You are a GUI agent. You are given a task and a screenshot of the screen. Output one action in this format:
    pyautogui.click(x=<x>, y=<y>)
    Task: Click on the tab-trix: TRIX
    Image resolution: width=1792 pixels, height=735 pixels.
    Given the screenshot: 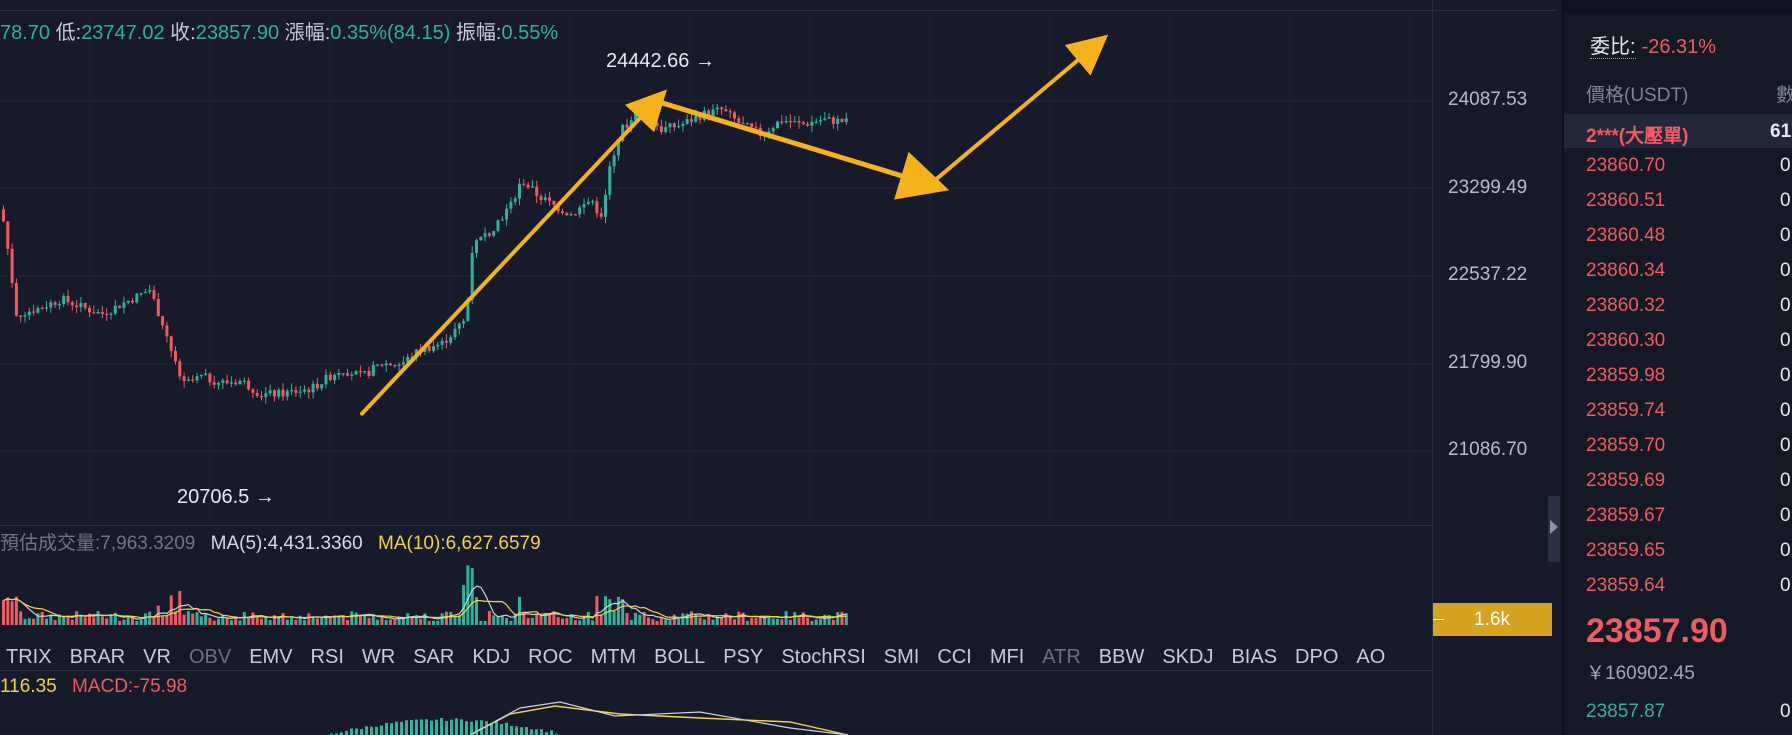 What is the action you would take?
    pyautogui.click(x=29, y=656)
    